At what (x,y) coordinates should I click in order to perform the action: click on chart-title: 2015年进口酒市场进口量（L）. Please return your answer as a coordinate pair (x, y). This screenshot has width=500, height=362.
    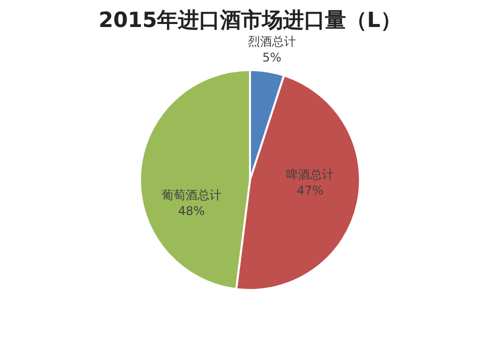
    Looking at the image, I should click on (250, 20).